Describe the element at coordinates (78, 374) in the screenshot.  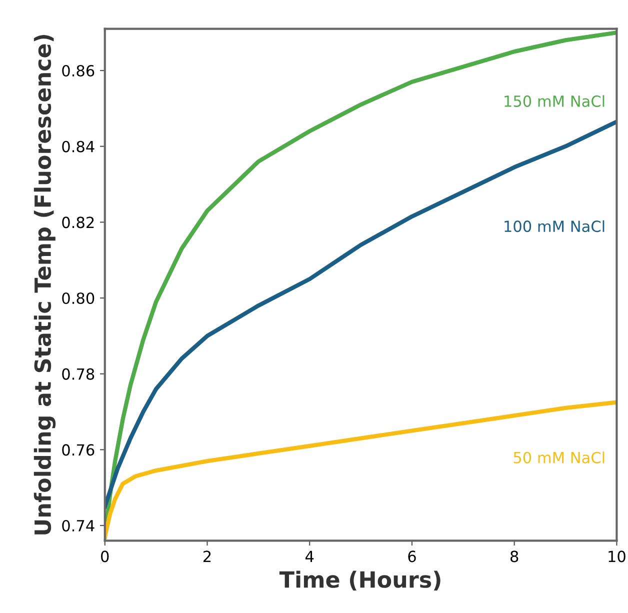
I see `y-tick-label: 0.78` at that location.